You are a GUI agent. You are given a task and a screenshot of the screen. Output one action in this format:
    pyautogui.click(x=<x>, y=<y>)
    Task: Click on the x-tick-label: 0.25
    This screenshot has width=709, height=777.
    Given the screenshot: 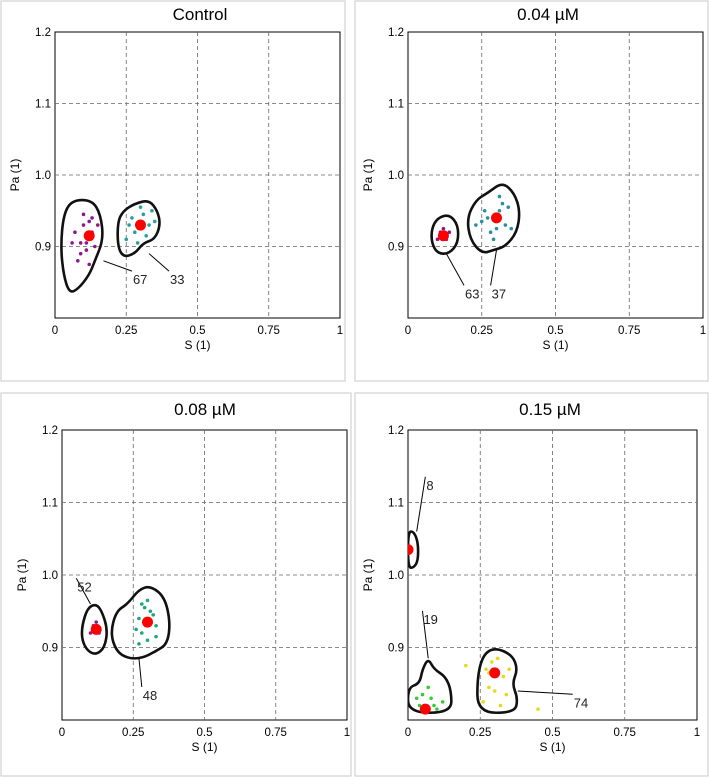 What is the action you would take?
    pyautogui.click(x=482, y=331)
    